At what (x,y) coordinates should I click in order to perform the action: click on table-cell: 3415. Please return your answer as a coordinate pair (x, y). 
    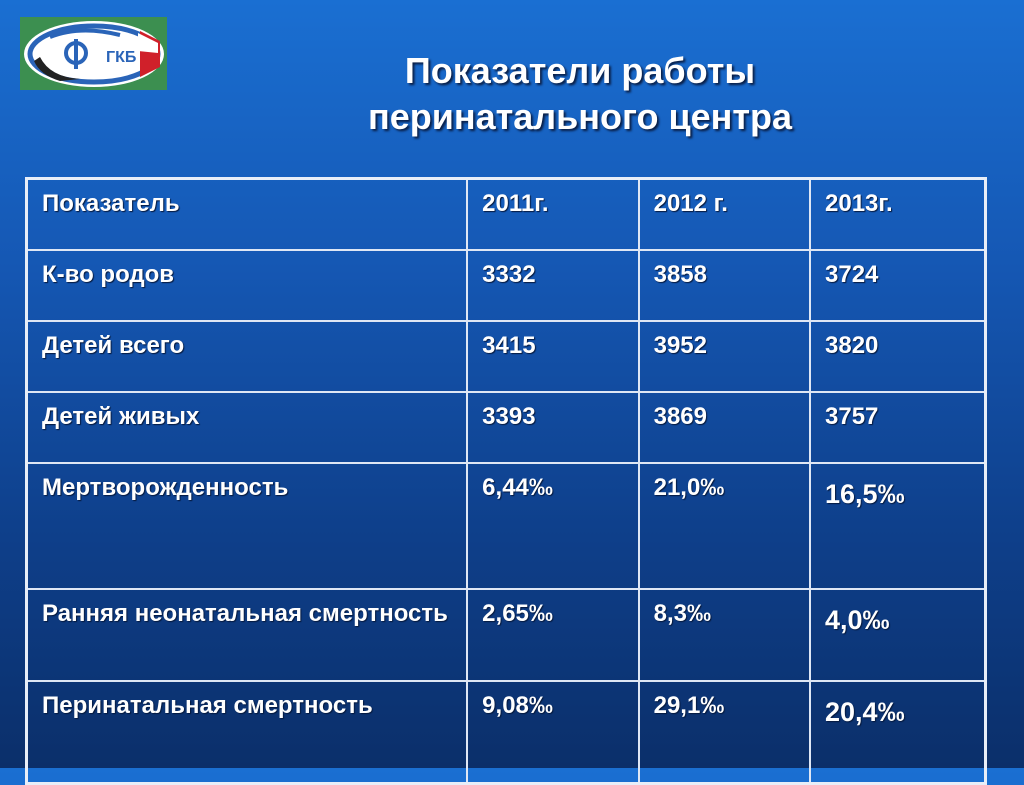
    Looking at the image, I should click on (553, 356).